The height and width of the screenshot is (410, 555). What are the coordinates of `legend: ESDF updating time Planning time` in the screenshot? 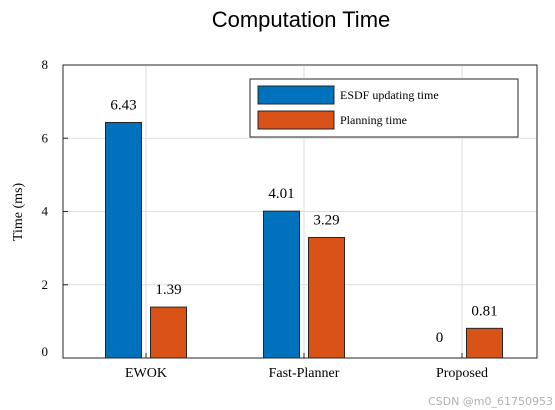 It's located at (384, 108).